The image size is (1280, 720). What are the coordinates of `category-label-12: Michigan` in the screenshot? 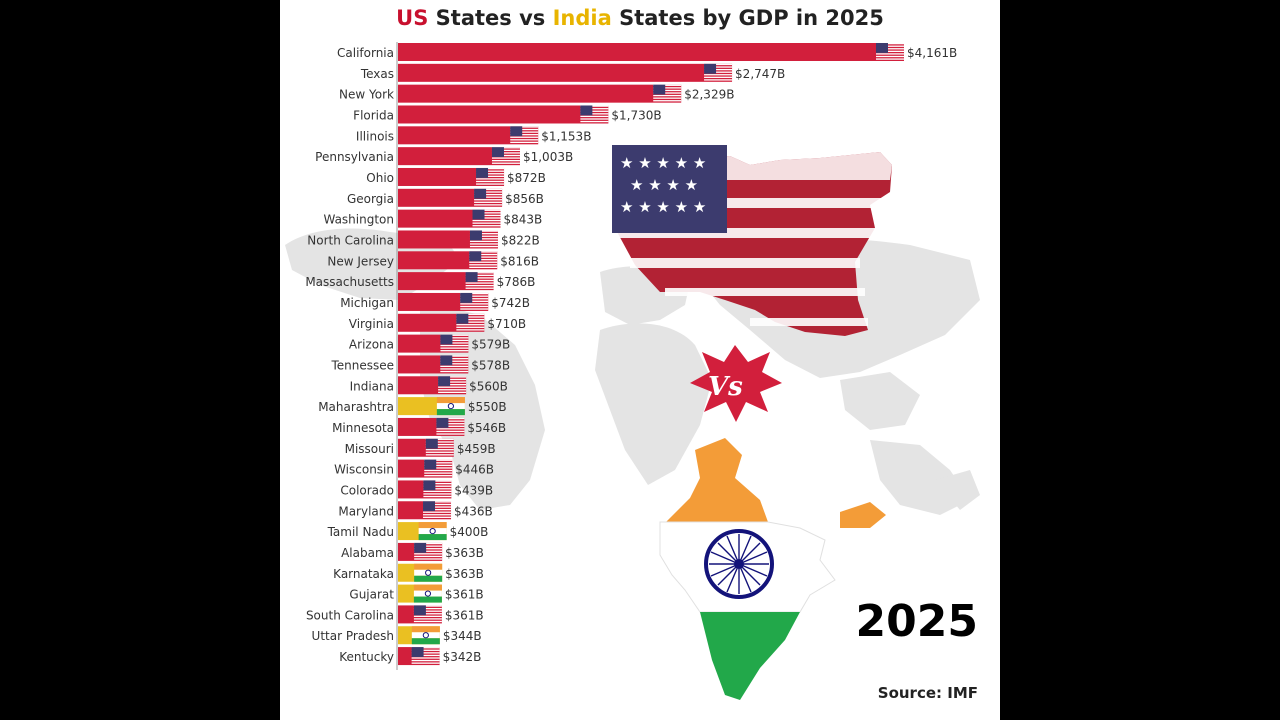 It's located at (367, 303).